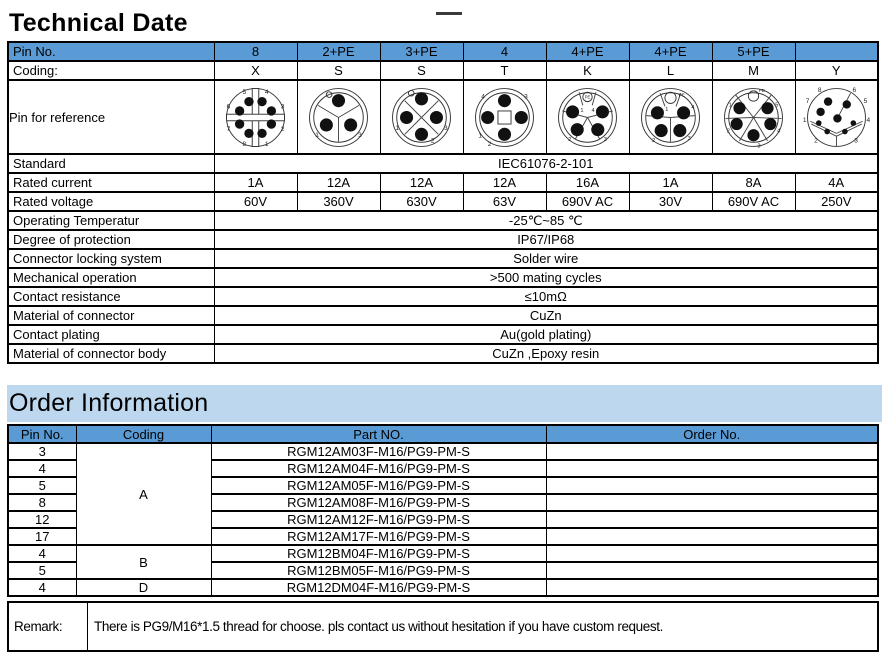  Describe the element at coordinates (753, 118) in the screenshot. I see `connector-m-5pe-icon: PE 1 5 2 4 3` at that location.